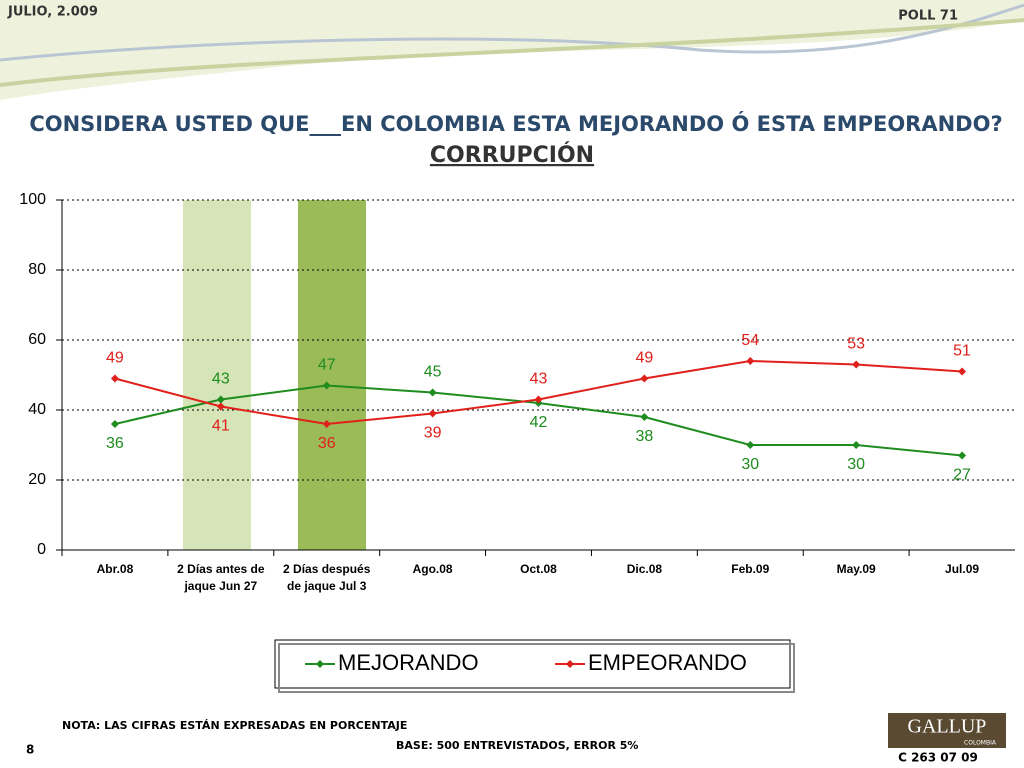 Image resolution: width=1024 pixels, height=768 pixels. I want to click on poll: POLL 71, so click(928, 16).